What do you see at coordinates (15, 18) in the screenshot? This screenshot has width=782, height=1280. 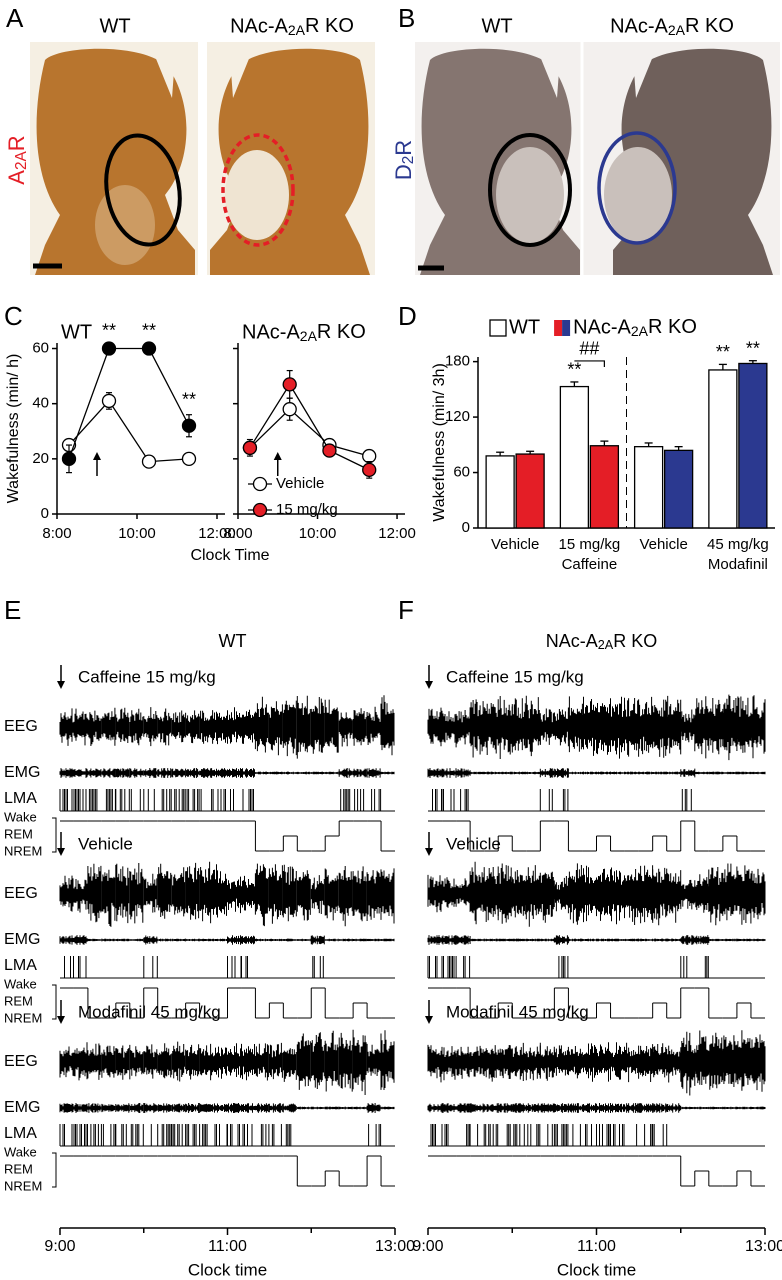 I see `panel-label: A` at bounding box center [15, 18].